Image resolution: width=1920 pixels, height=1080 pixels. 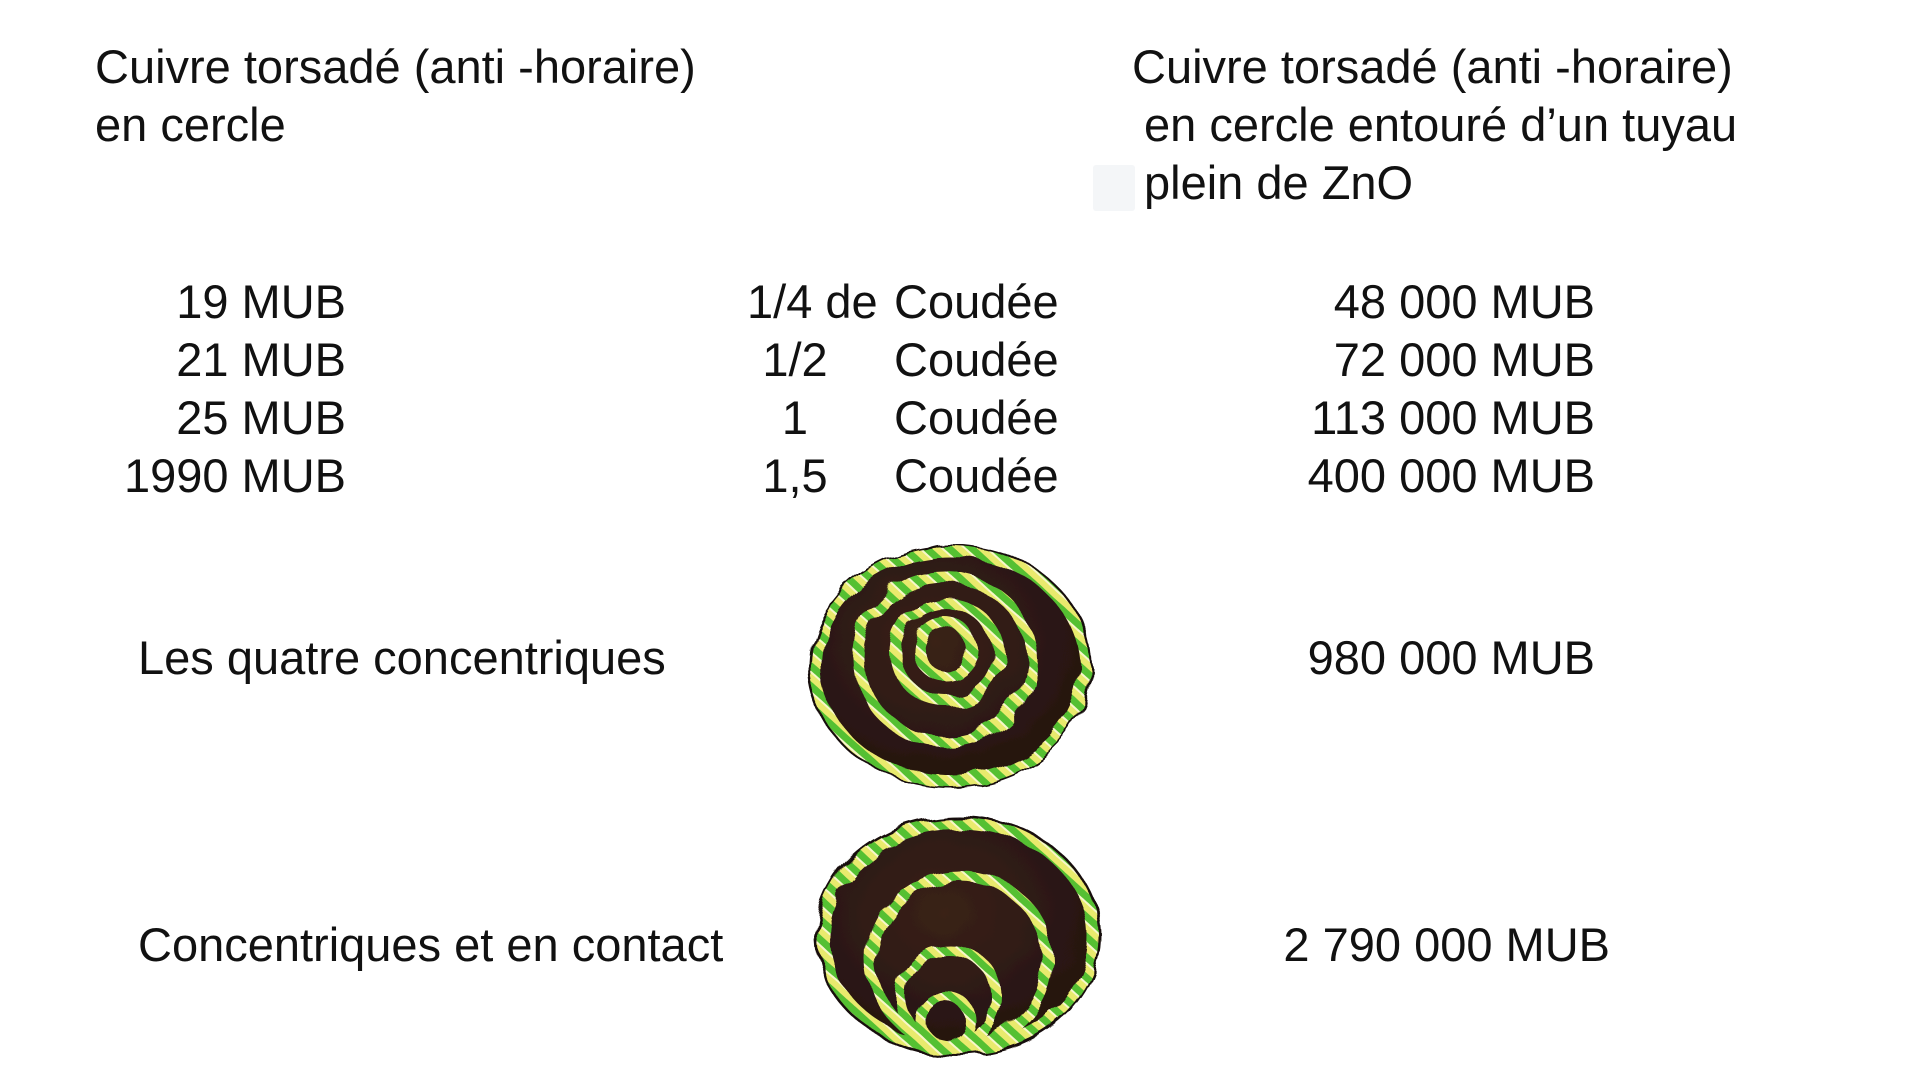 What do you see at coordinates (1451, 475) in the screenshot?
I see `mub-value-cell: 400 000 MUB` at bounding box center [1451, 475].